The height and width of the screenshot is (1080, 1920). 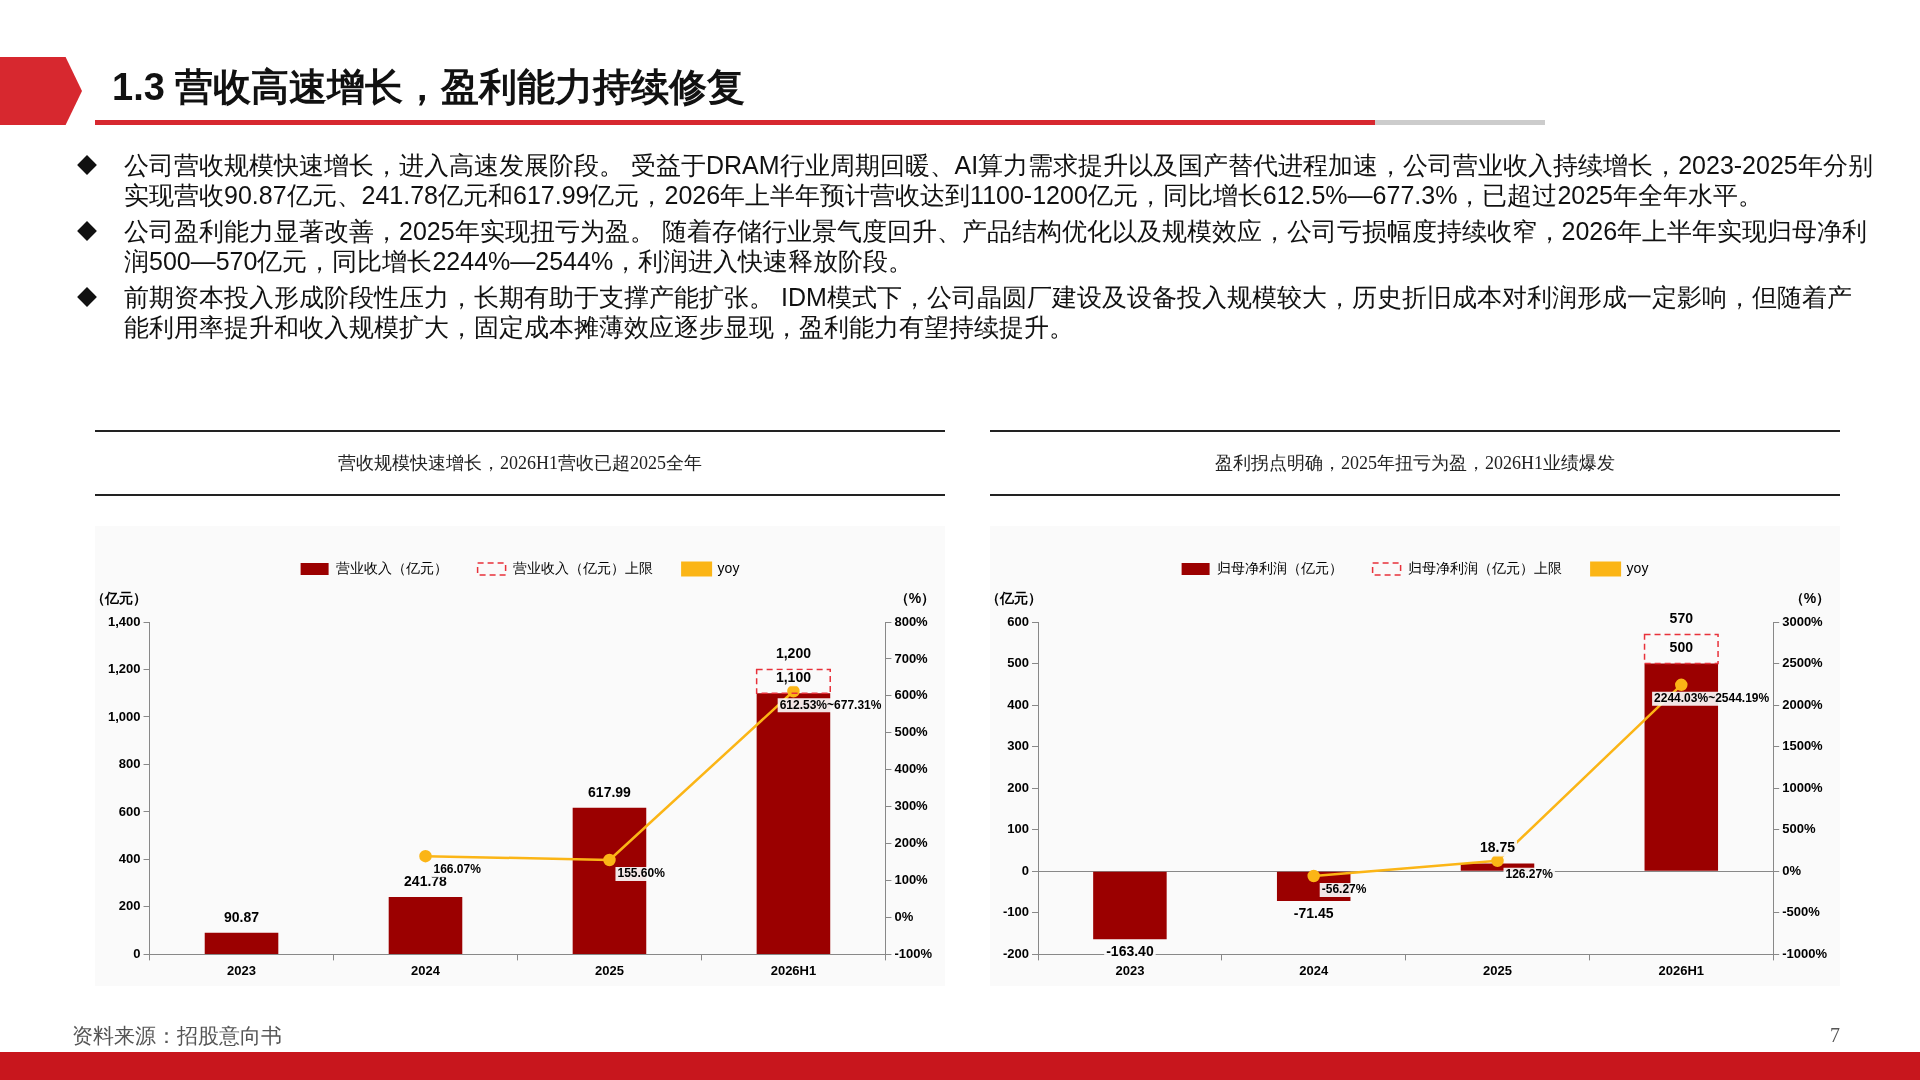 I want to click on y2-tick-label: 800%, so click(x=911, y=621).